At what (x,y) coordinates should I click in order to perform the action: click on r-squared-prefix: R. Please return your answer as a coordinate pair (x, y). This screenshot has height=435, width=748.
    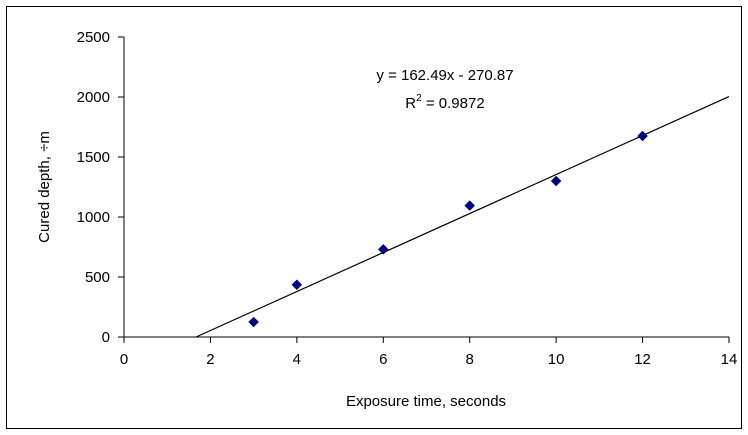
    Looking at the image, I should click on (410, 103).